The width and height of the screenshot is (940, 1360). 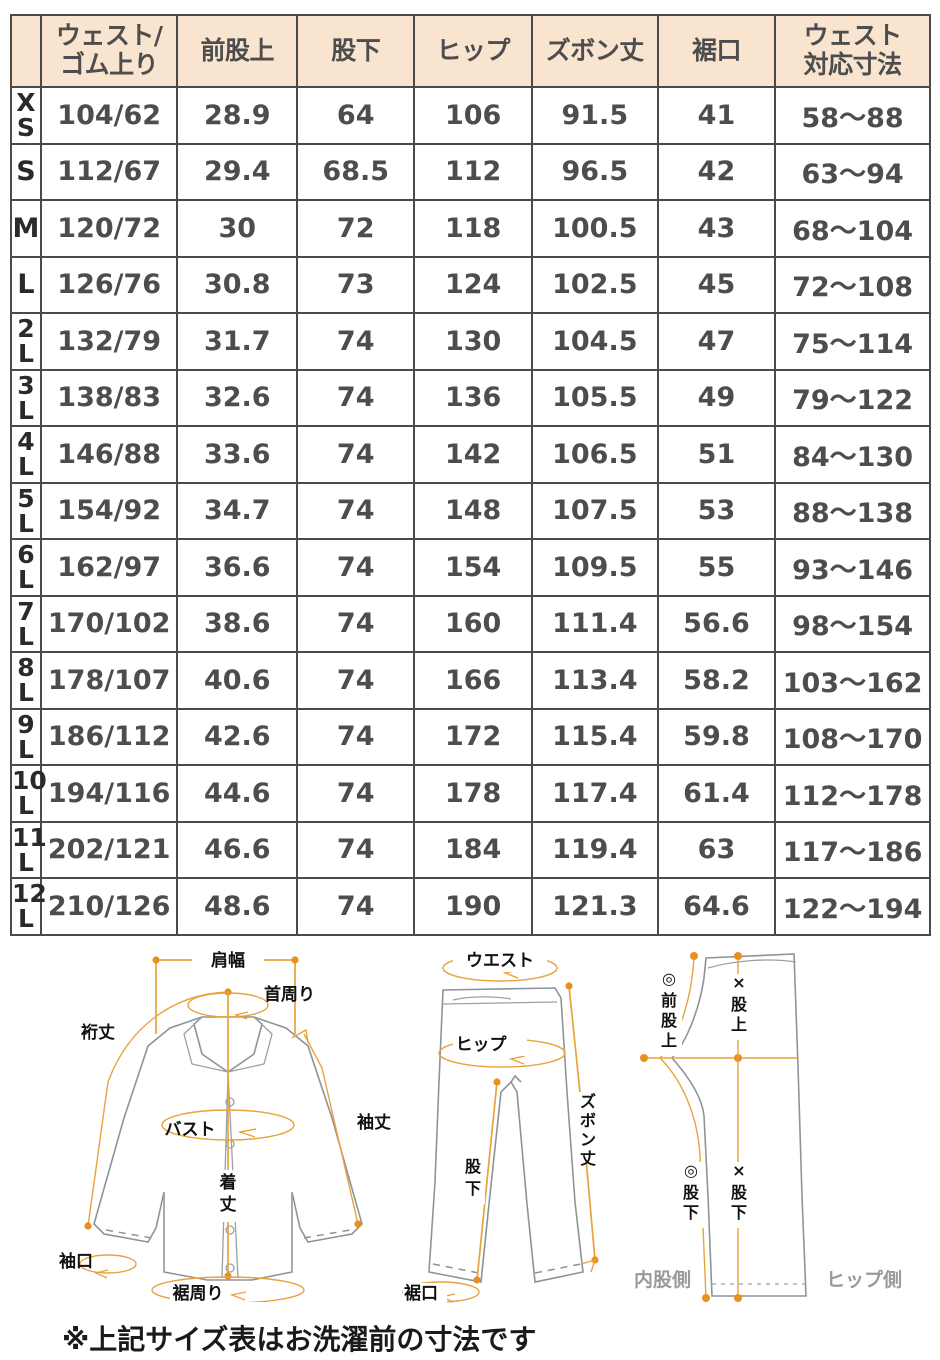 What do you see at coordinates (470, 623) in the screenshot?
I see `table-row: 7 L 170/102 38.6 74 160 111.4 56.6 98〜154` at bounding box center [470, 623].